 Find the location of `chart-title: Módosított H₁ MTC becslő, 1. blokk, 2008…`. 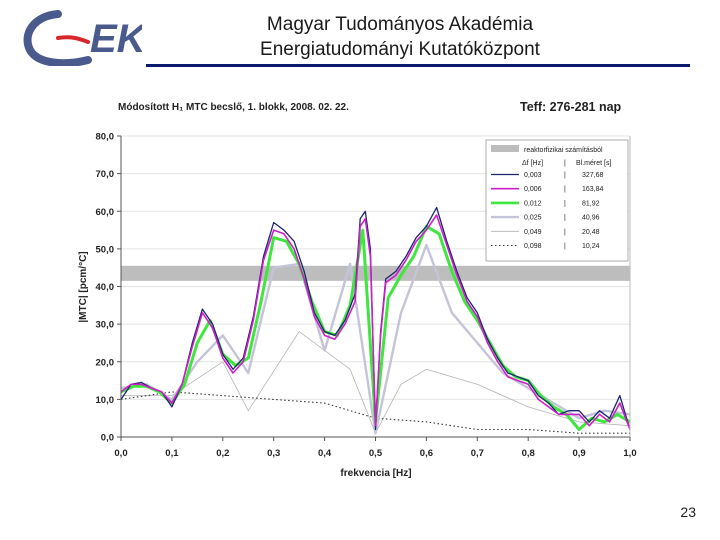

chart-title: Módosított H₁ MTC becslő, 1. blokk, 2008… is located at coordinates (233, 107).